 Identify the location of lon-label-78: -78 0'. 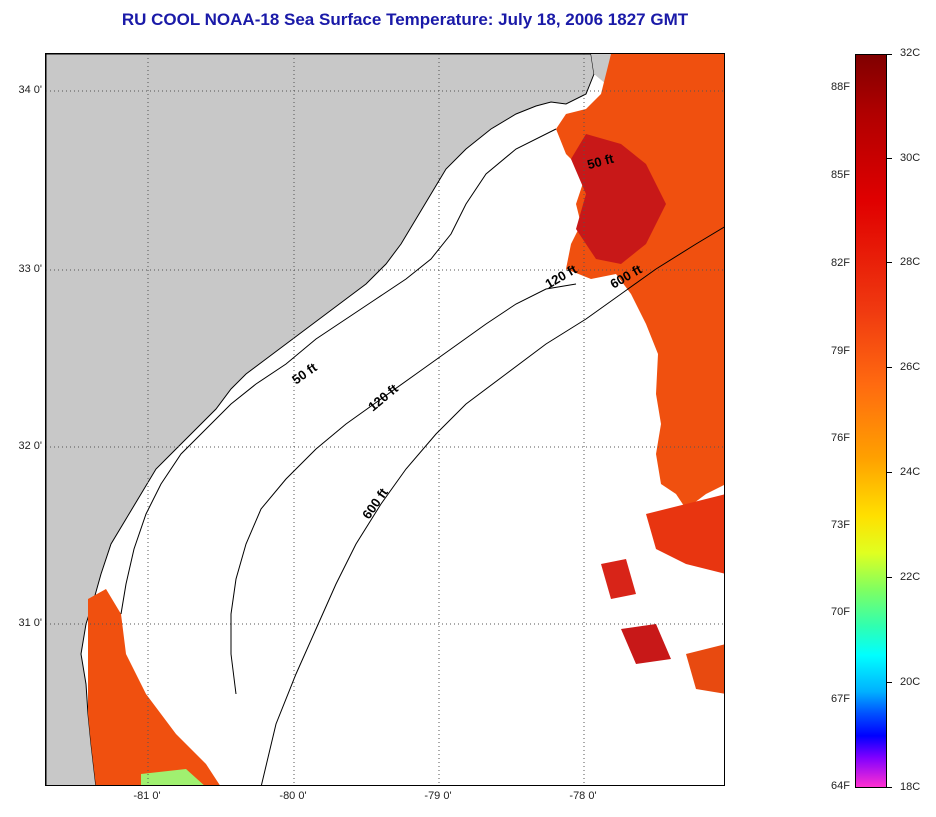
(583, 796).